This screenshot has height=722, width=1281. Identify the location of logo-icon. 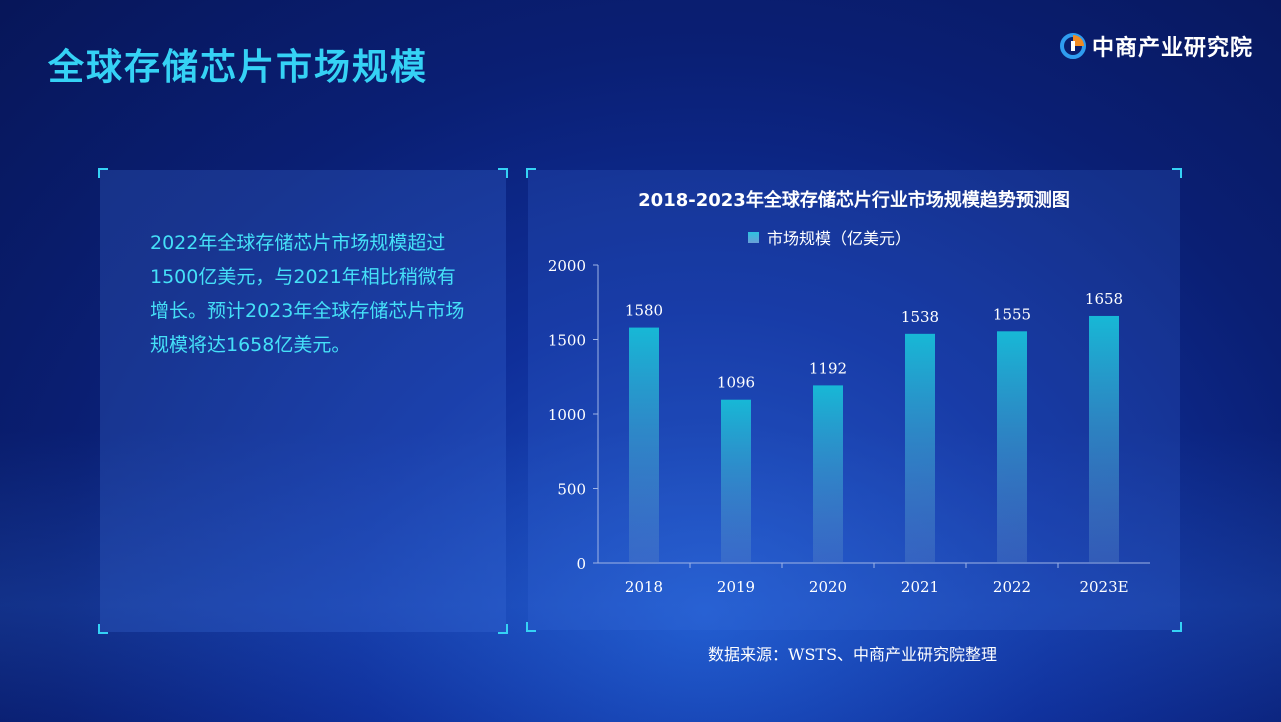
(1072, 46).